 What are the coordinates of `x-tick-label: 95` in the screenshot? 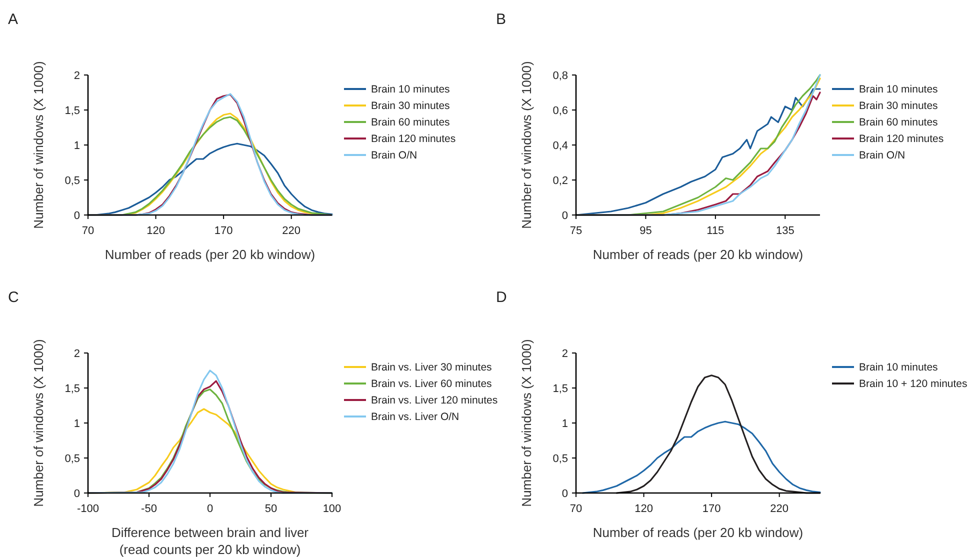 It's located at (646, 231).